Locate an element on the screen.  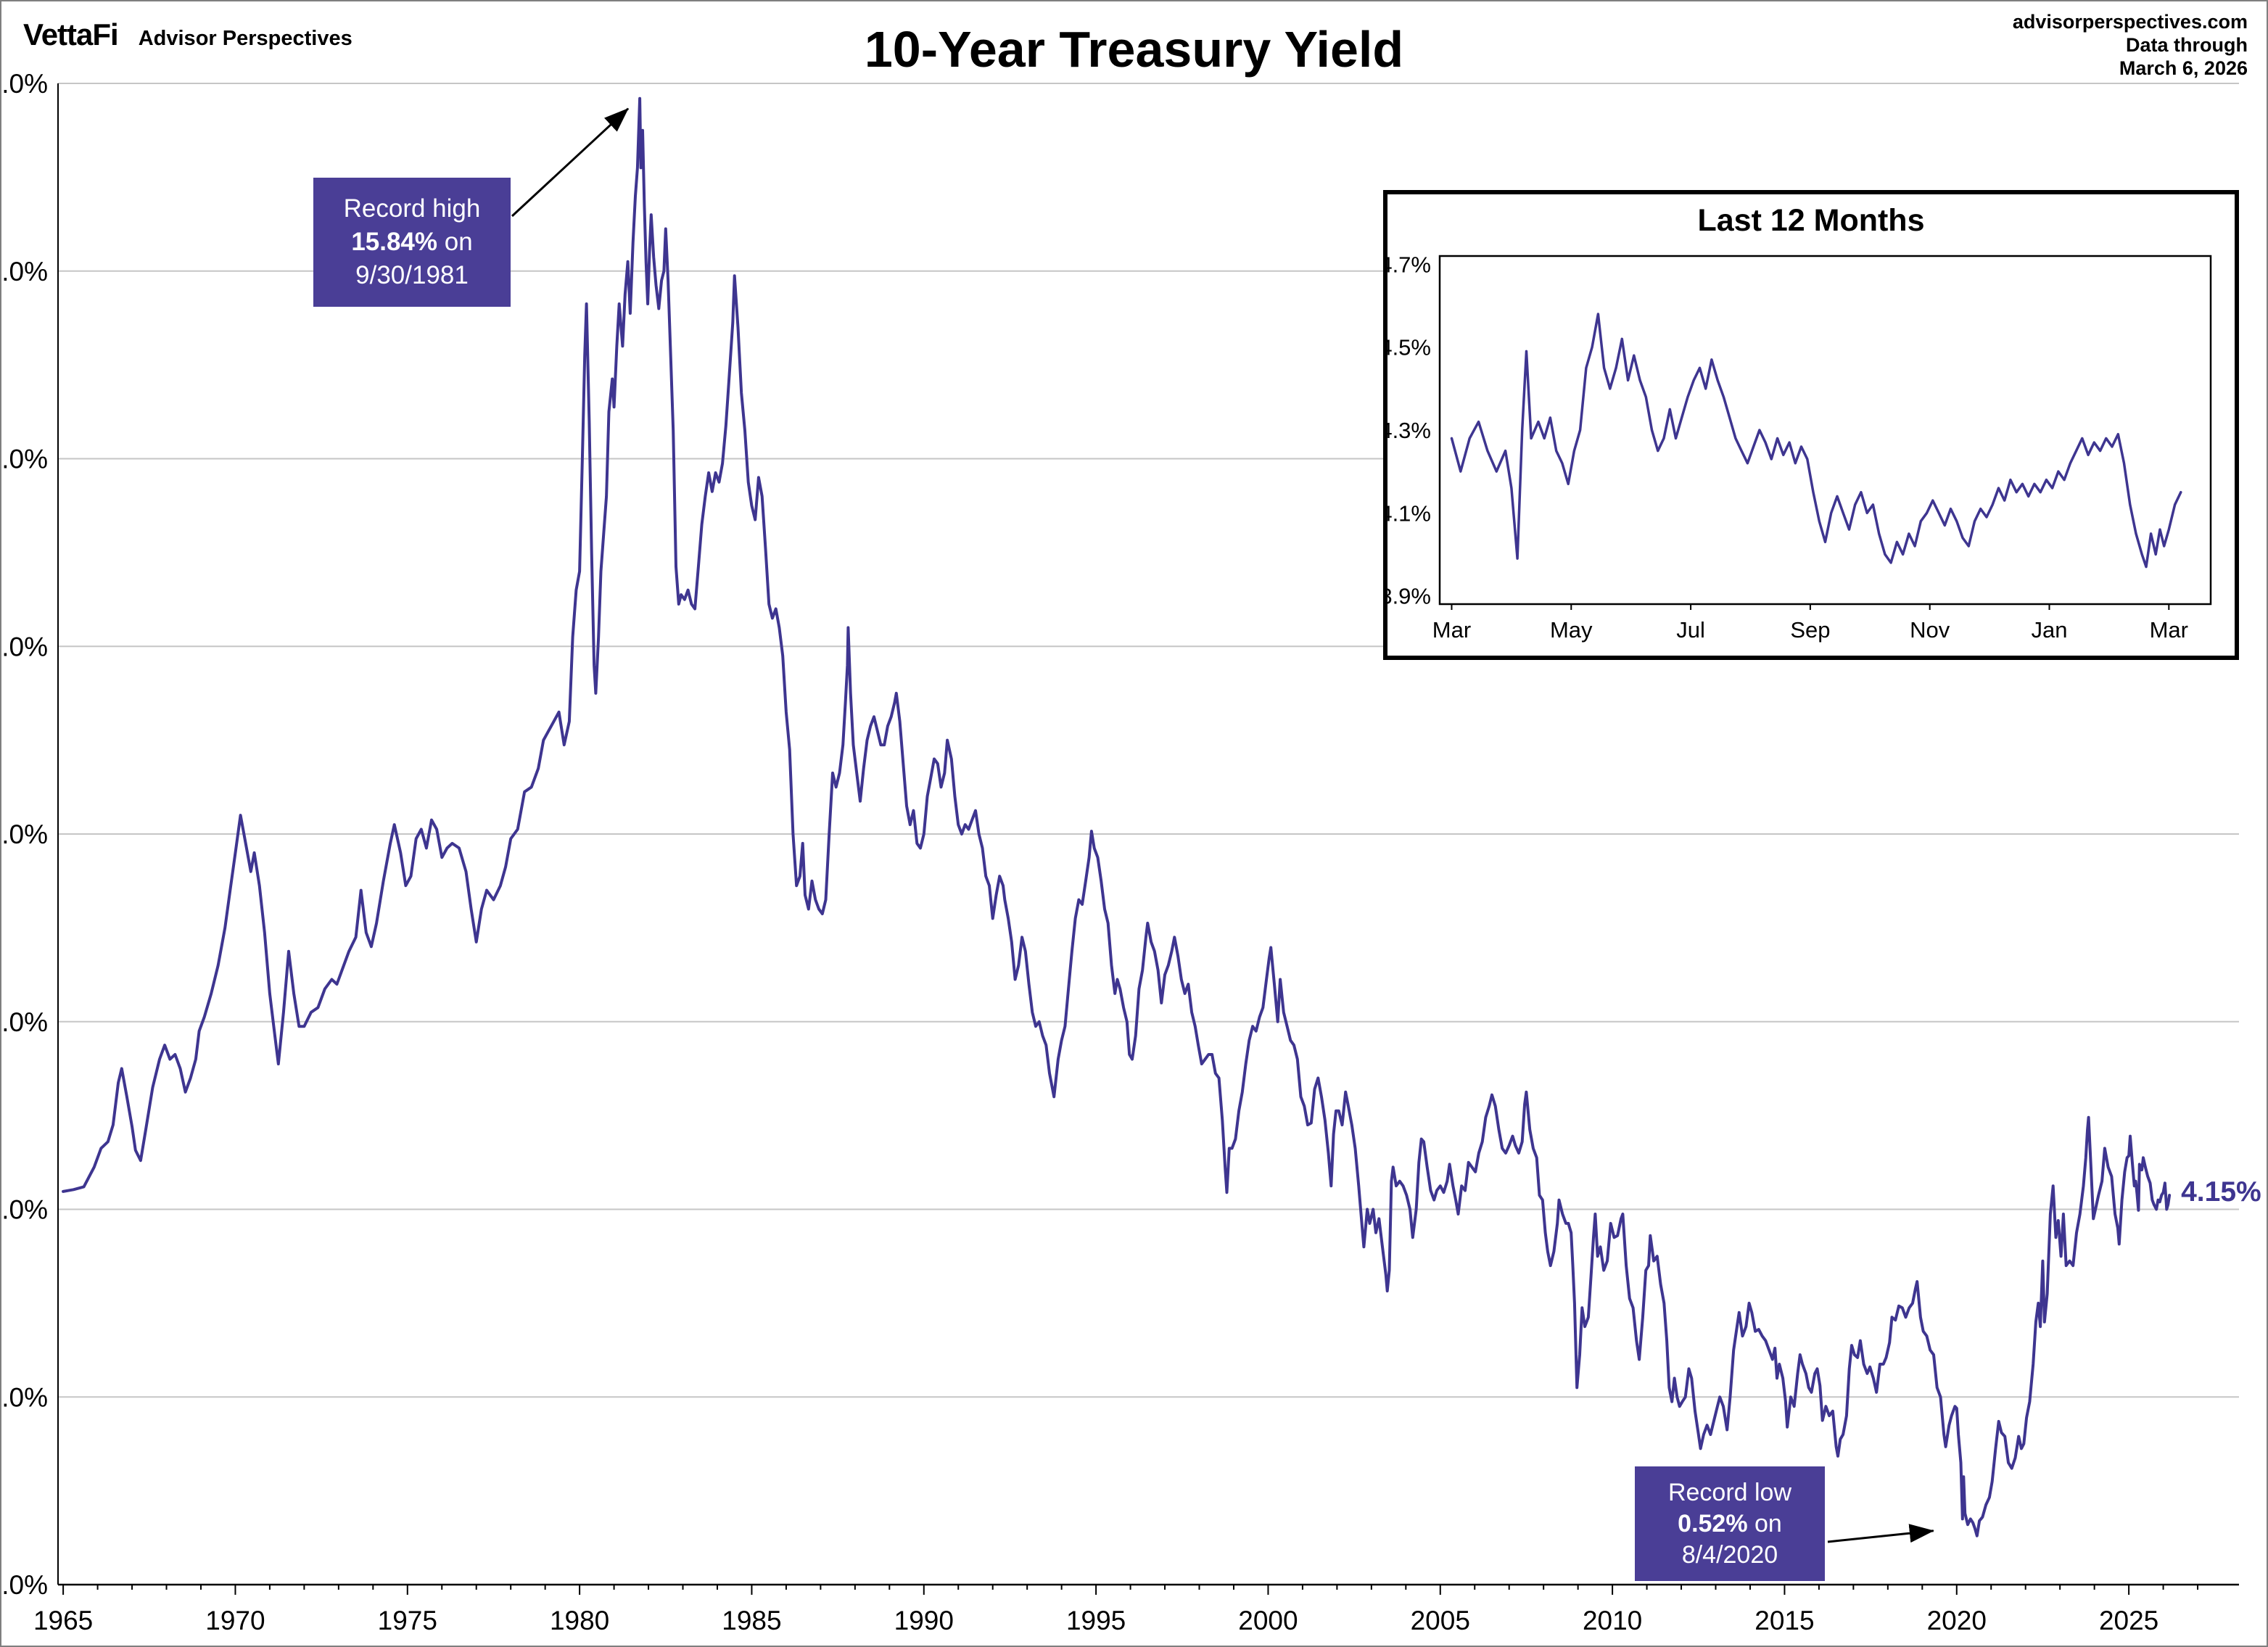
record-high-date: 9/30/1981 is located at coordinates (412, 275).